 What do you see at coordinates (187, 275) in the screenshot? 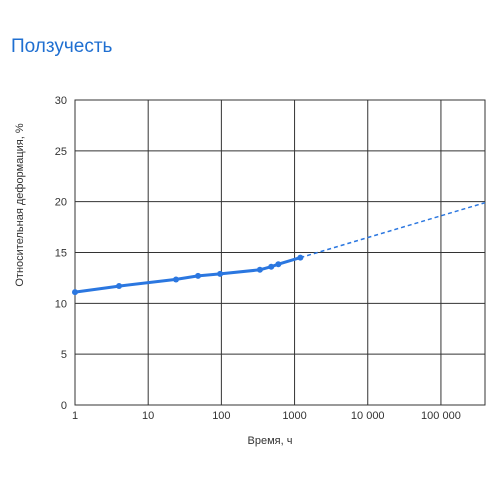
I see `creep-line` at bounding box center [187, 275].